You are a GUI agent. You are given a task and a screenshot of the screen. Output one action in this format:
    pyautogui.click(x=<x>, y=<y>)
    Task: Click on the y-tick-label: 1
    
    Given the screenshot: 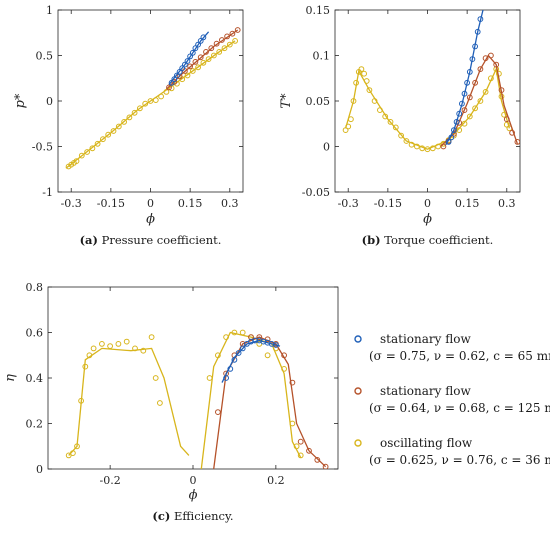 What is the action you would take?
    pyautogui.click(x=49, y=10)
    